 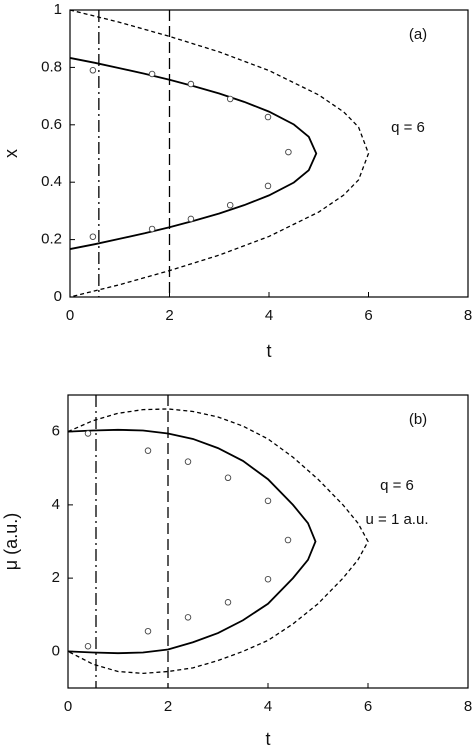 What do you see at coordinates (56, 431) in the screenshot?
I see `y-tick-label: 6` at bounding box center [56, 431].